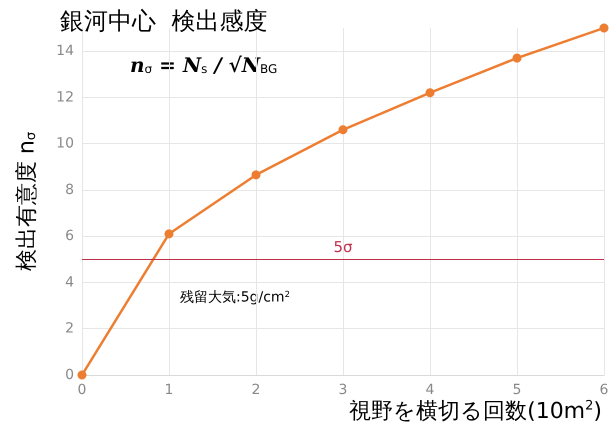  Describe the element at coordinates (169, 390) in the screenshot. I see `x-tick-label: 1` at that location.